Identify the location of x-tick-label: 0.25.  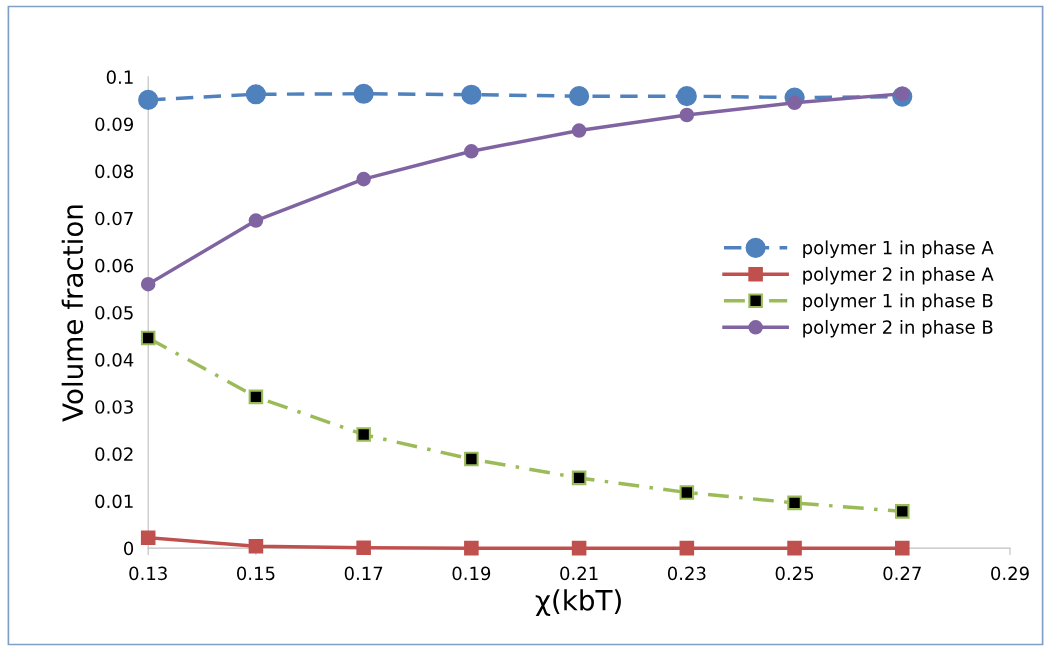
(794, 573).